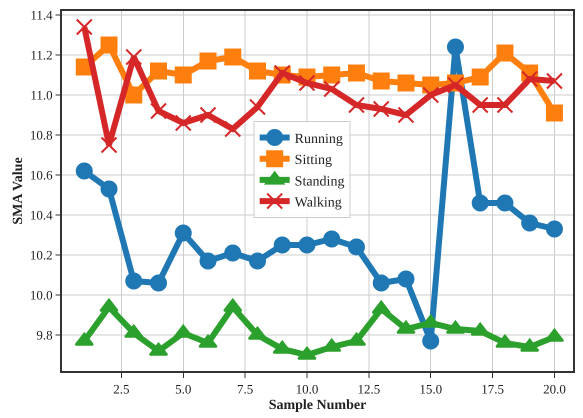  What do you see at coordinates (42, 215) in the screenshot?
I see `y-tick-label: 10.4` at bounding box center [42, 215].